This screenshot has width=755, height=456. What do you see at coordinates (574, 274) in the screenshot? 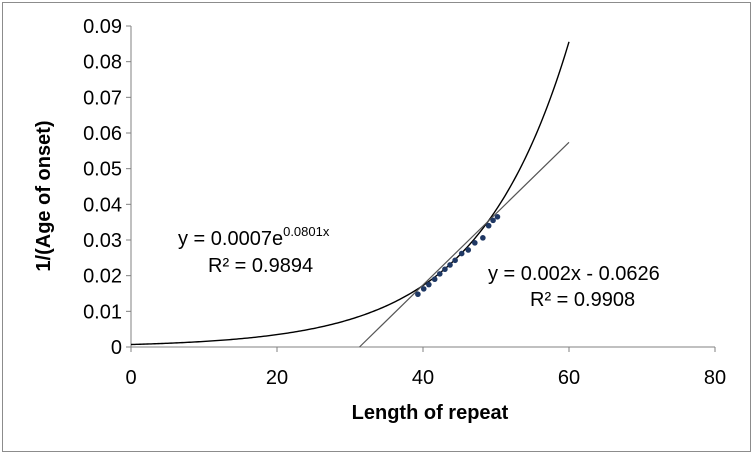
I see `linear-equation-label: y = 0.002x - 0.0626` at bounding box center [574, 274].